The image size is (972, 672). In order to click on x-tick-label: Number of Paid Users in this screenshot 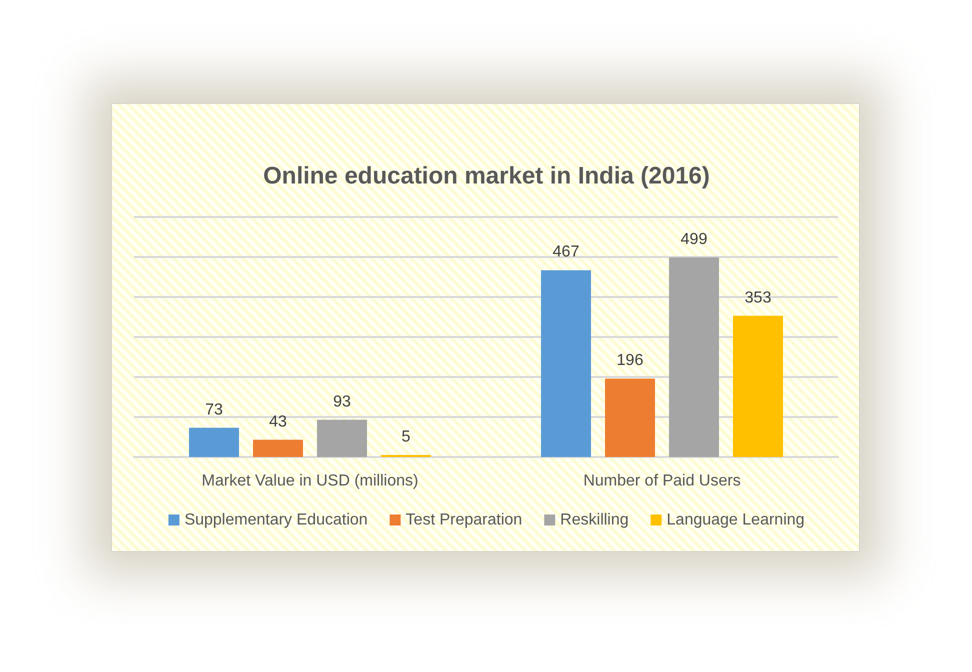, I will do `click(662, 481)`.